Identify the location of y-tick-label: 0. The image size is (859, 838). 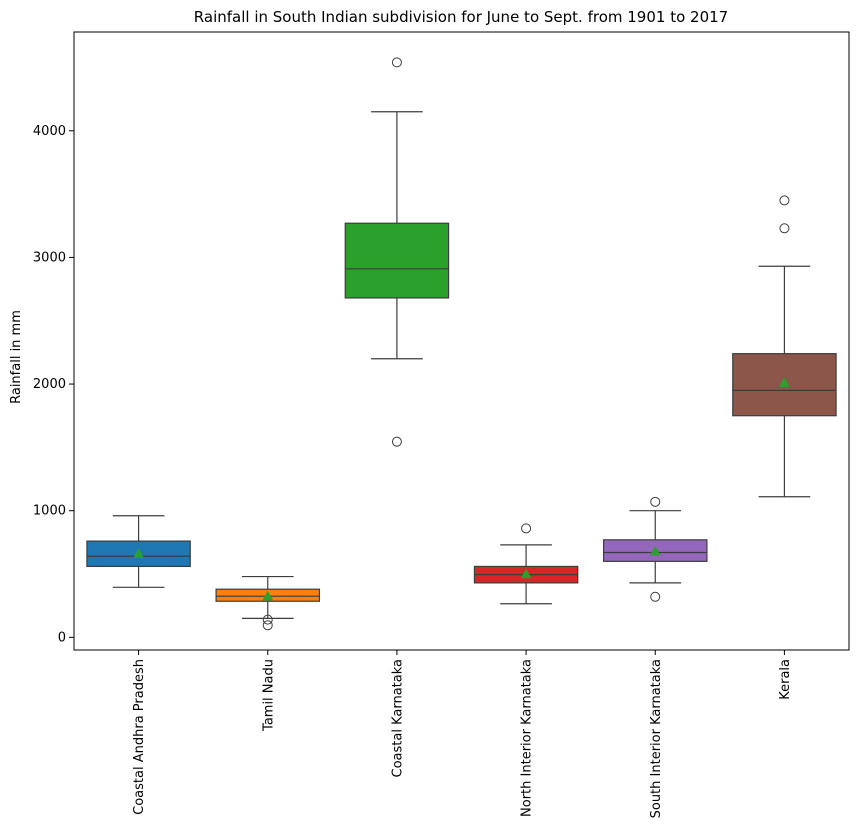
(62, 637).